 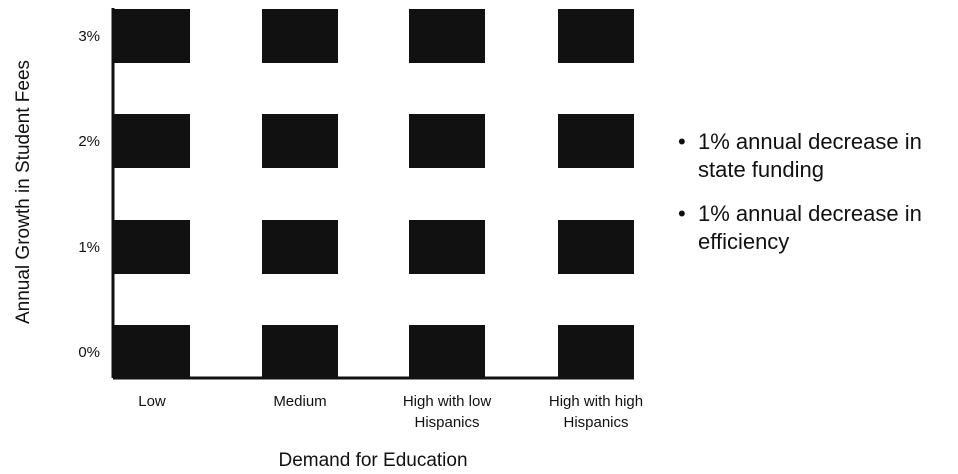 I want to click on y-tick-label: 1%, so click(x=89, y=247).